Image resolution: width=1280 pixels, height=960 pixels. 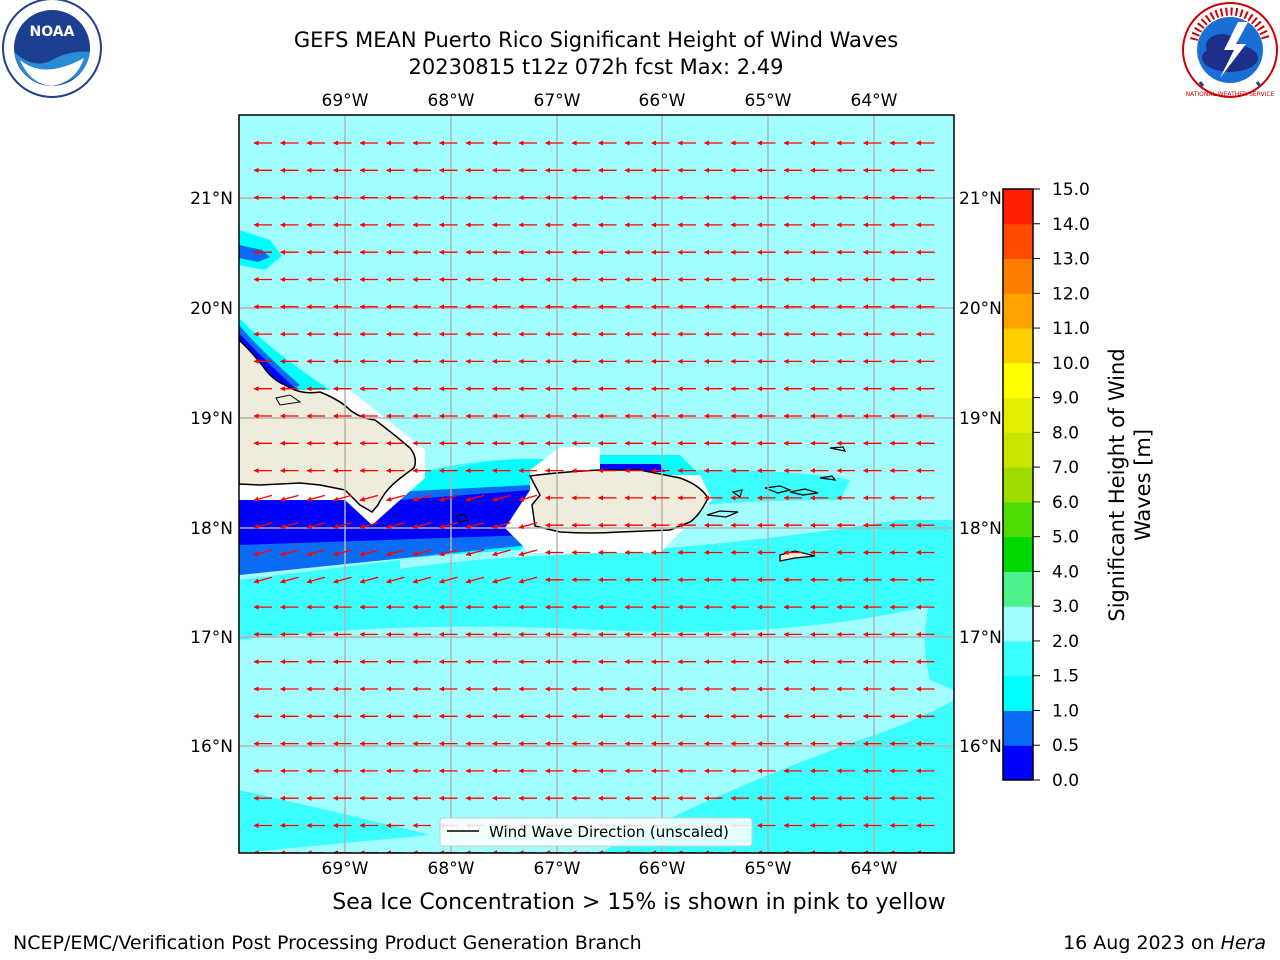 I want to click on colorbar-tick-label: 15.0, so click(x=1071, y=190).